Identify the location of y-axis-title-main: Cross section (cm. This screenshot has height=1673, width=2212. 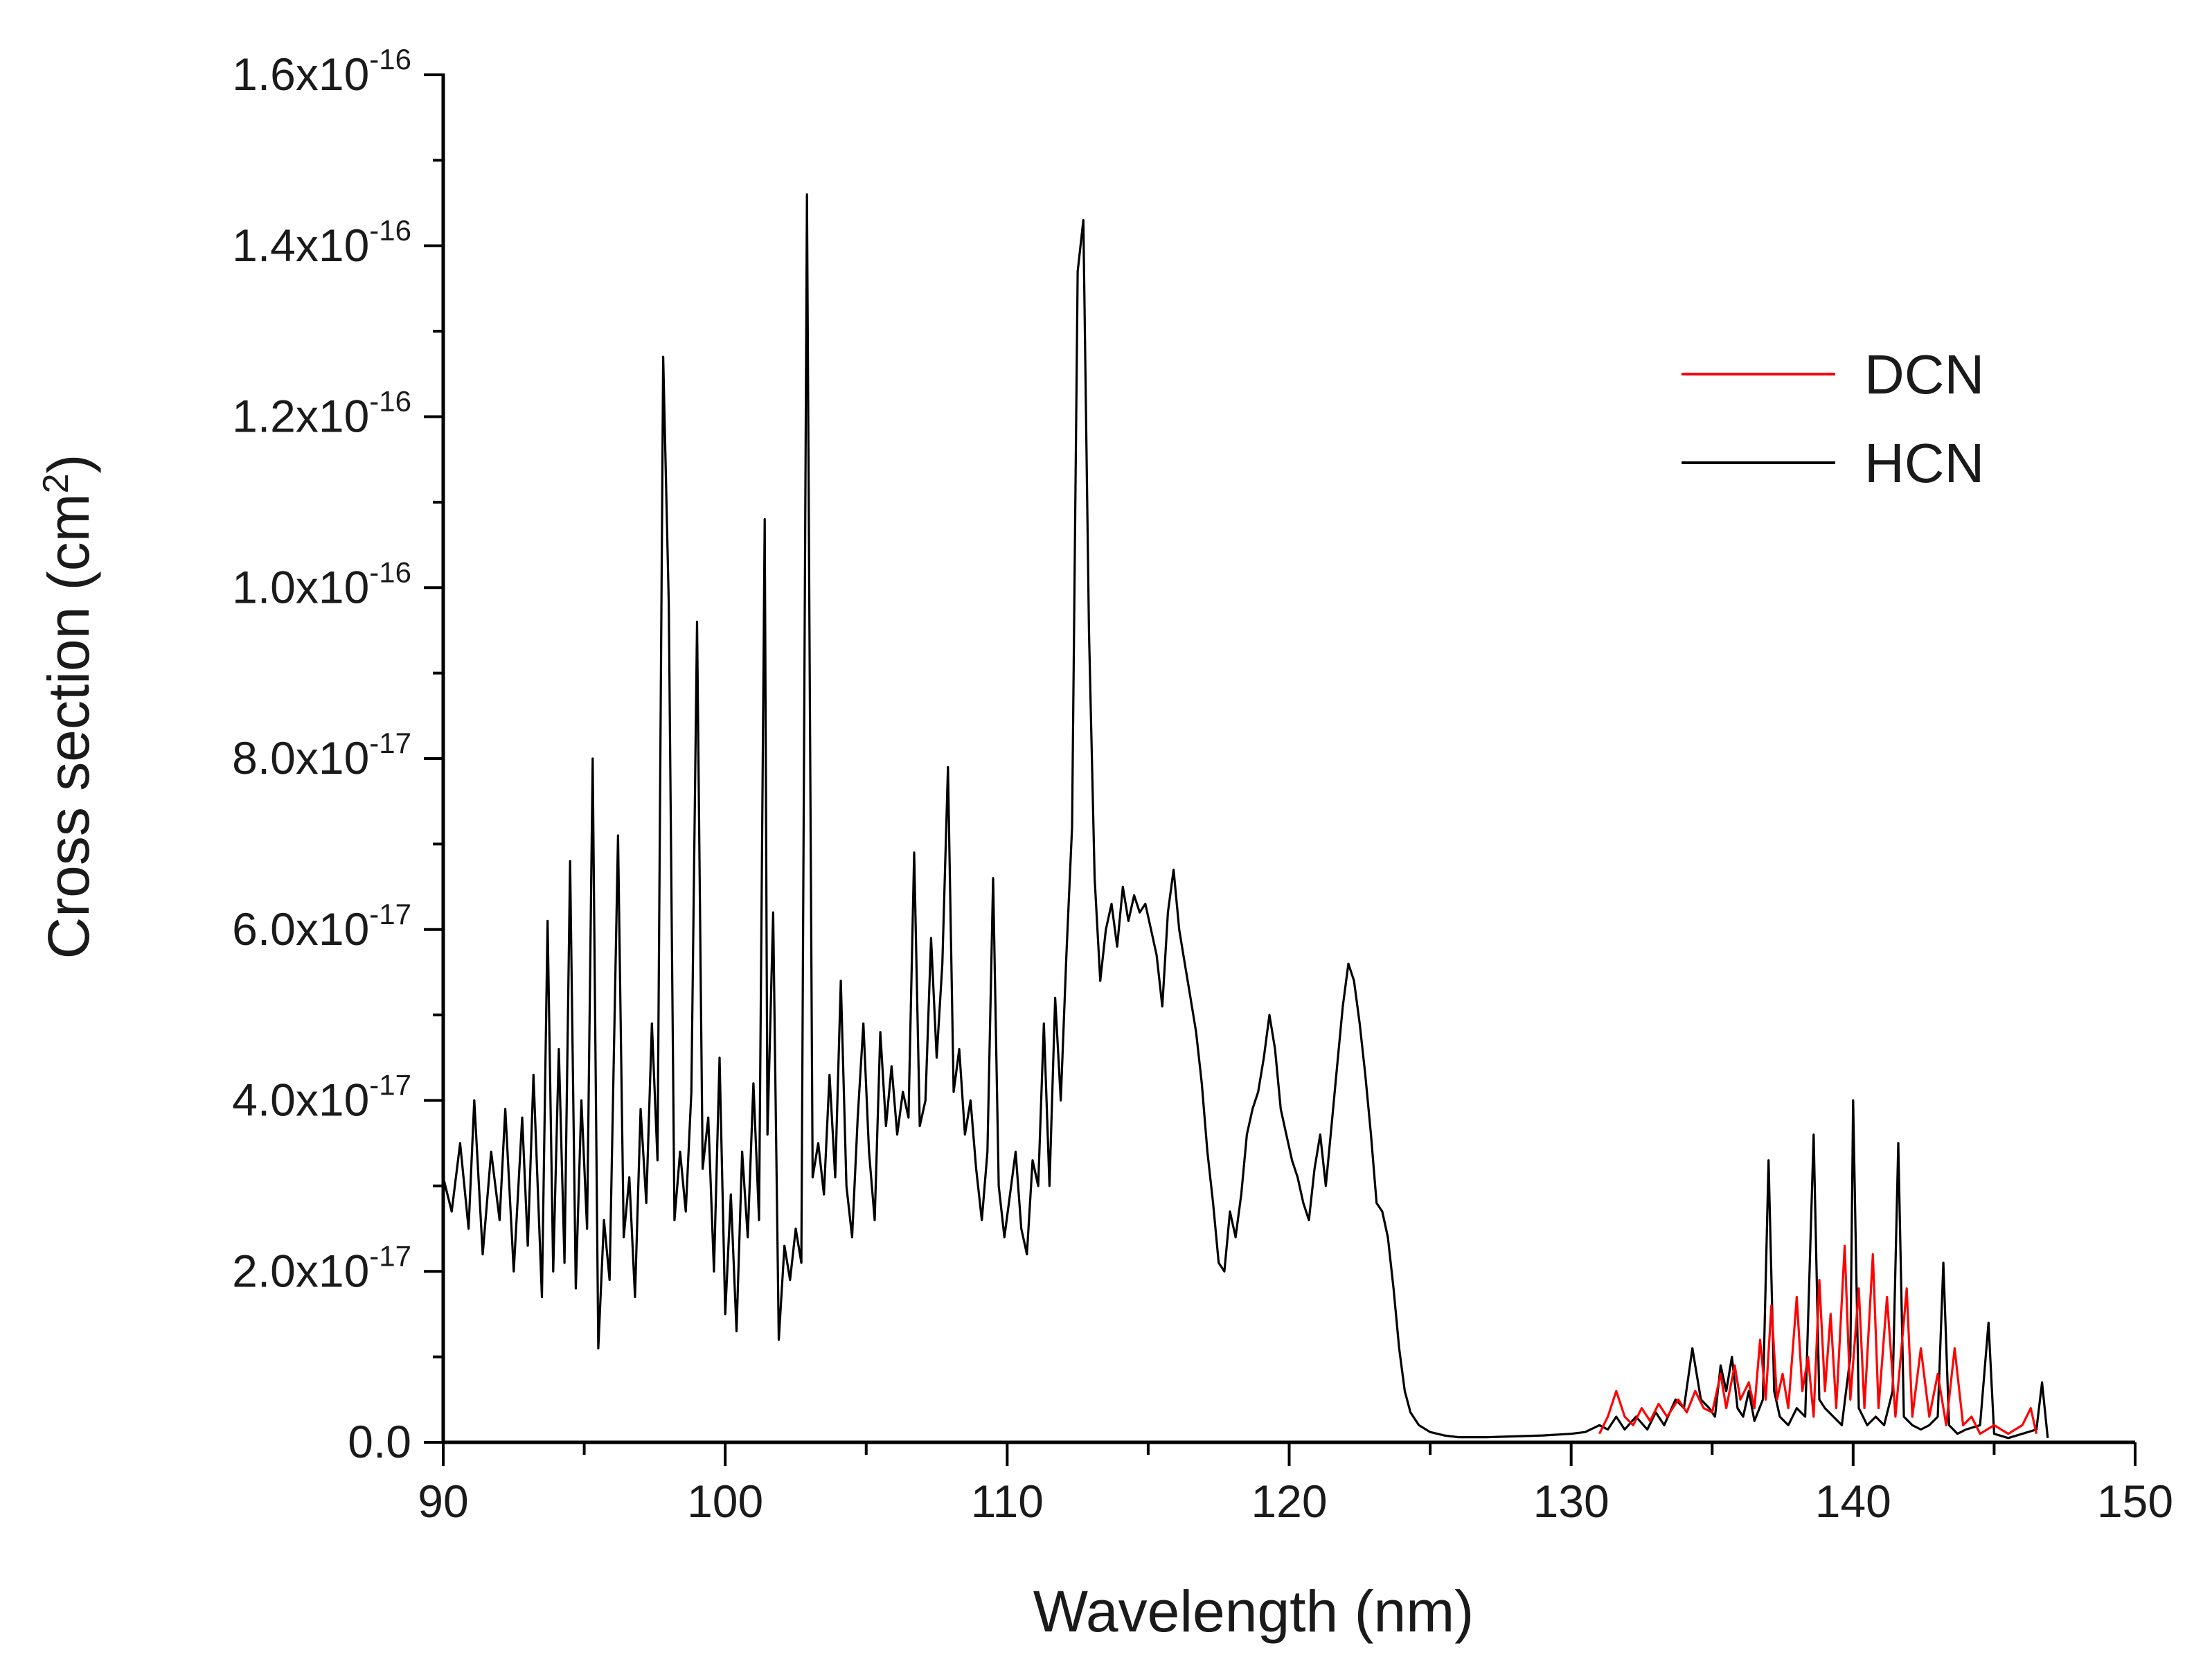
(69, 726).